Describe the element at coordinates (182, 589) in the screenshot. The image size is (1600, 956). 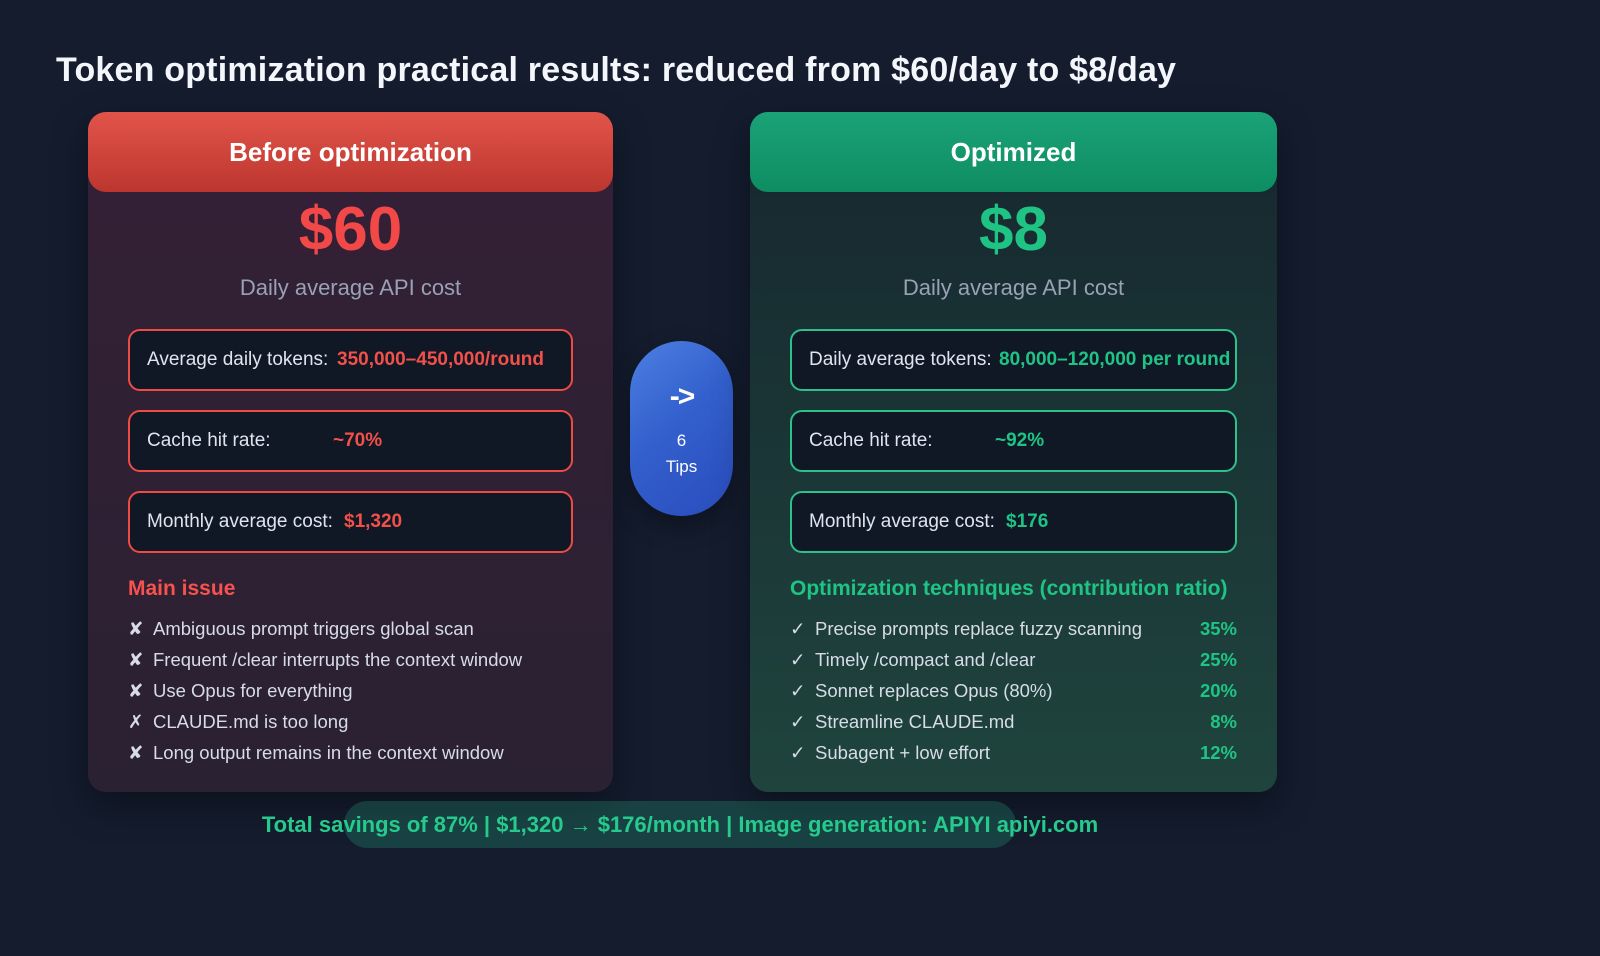
I see `main-issue-title: Main issue` at that location.